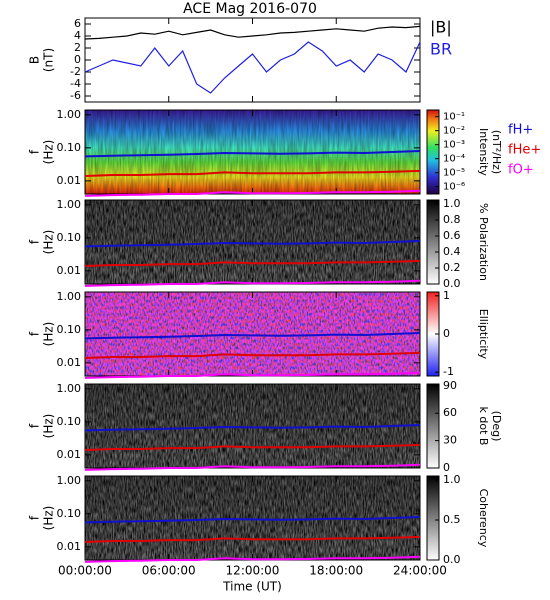 The height and width of the screenshot is (600, 550). Describe the element at coordinates (75, 71) in the screenshot. I see `y-tick-label: -2` at that location.